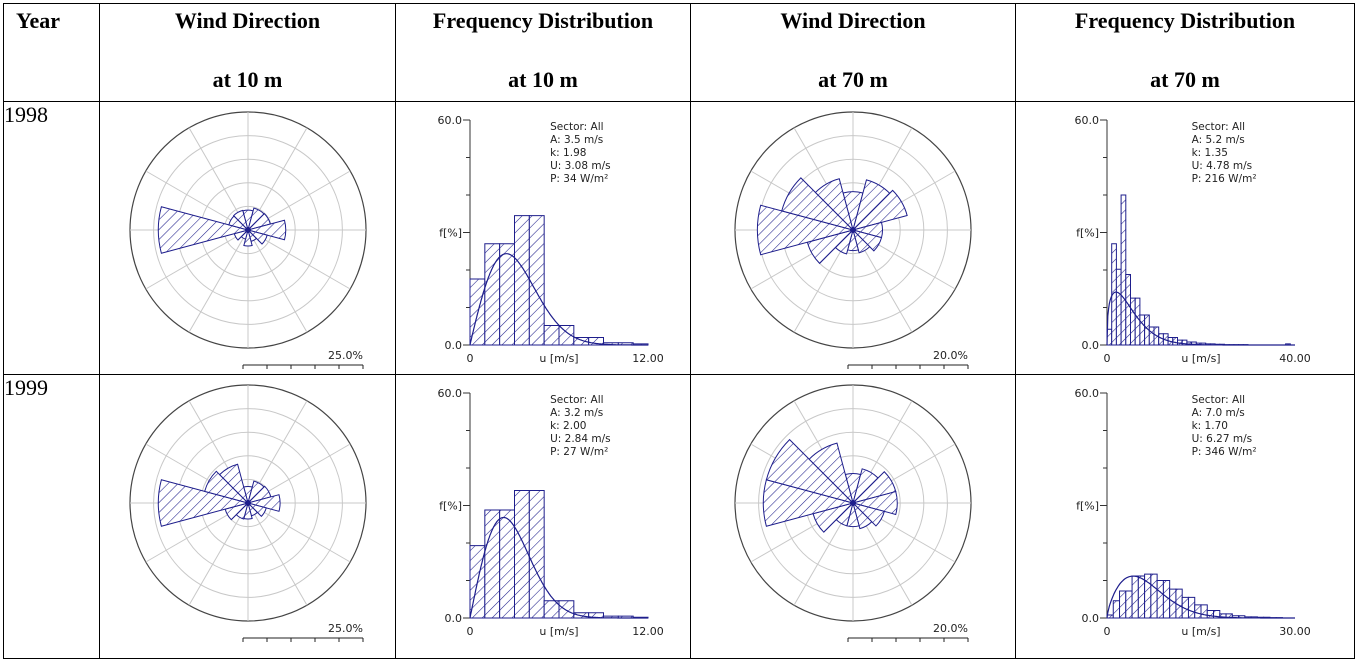  What do you see at coordinates (1210, 153) in the screenshot?
I see `stats-line: k: 1.35` at bounding box center [1210, 153].